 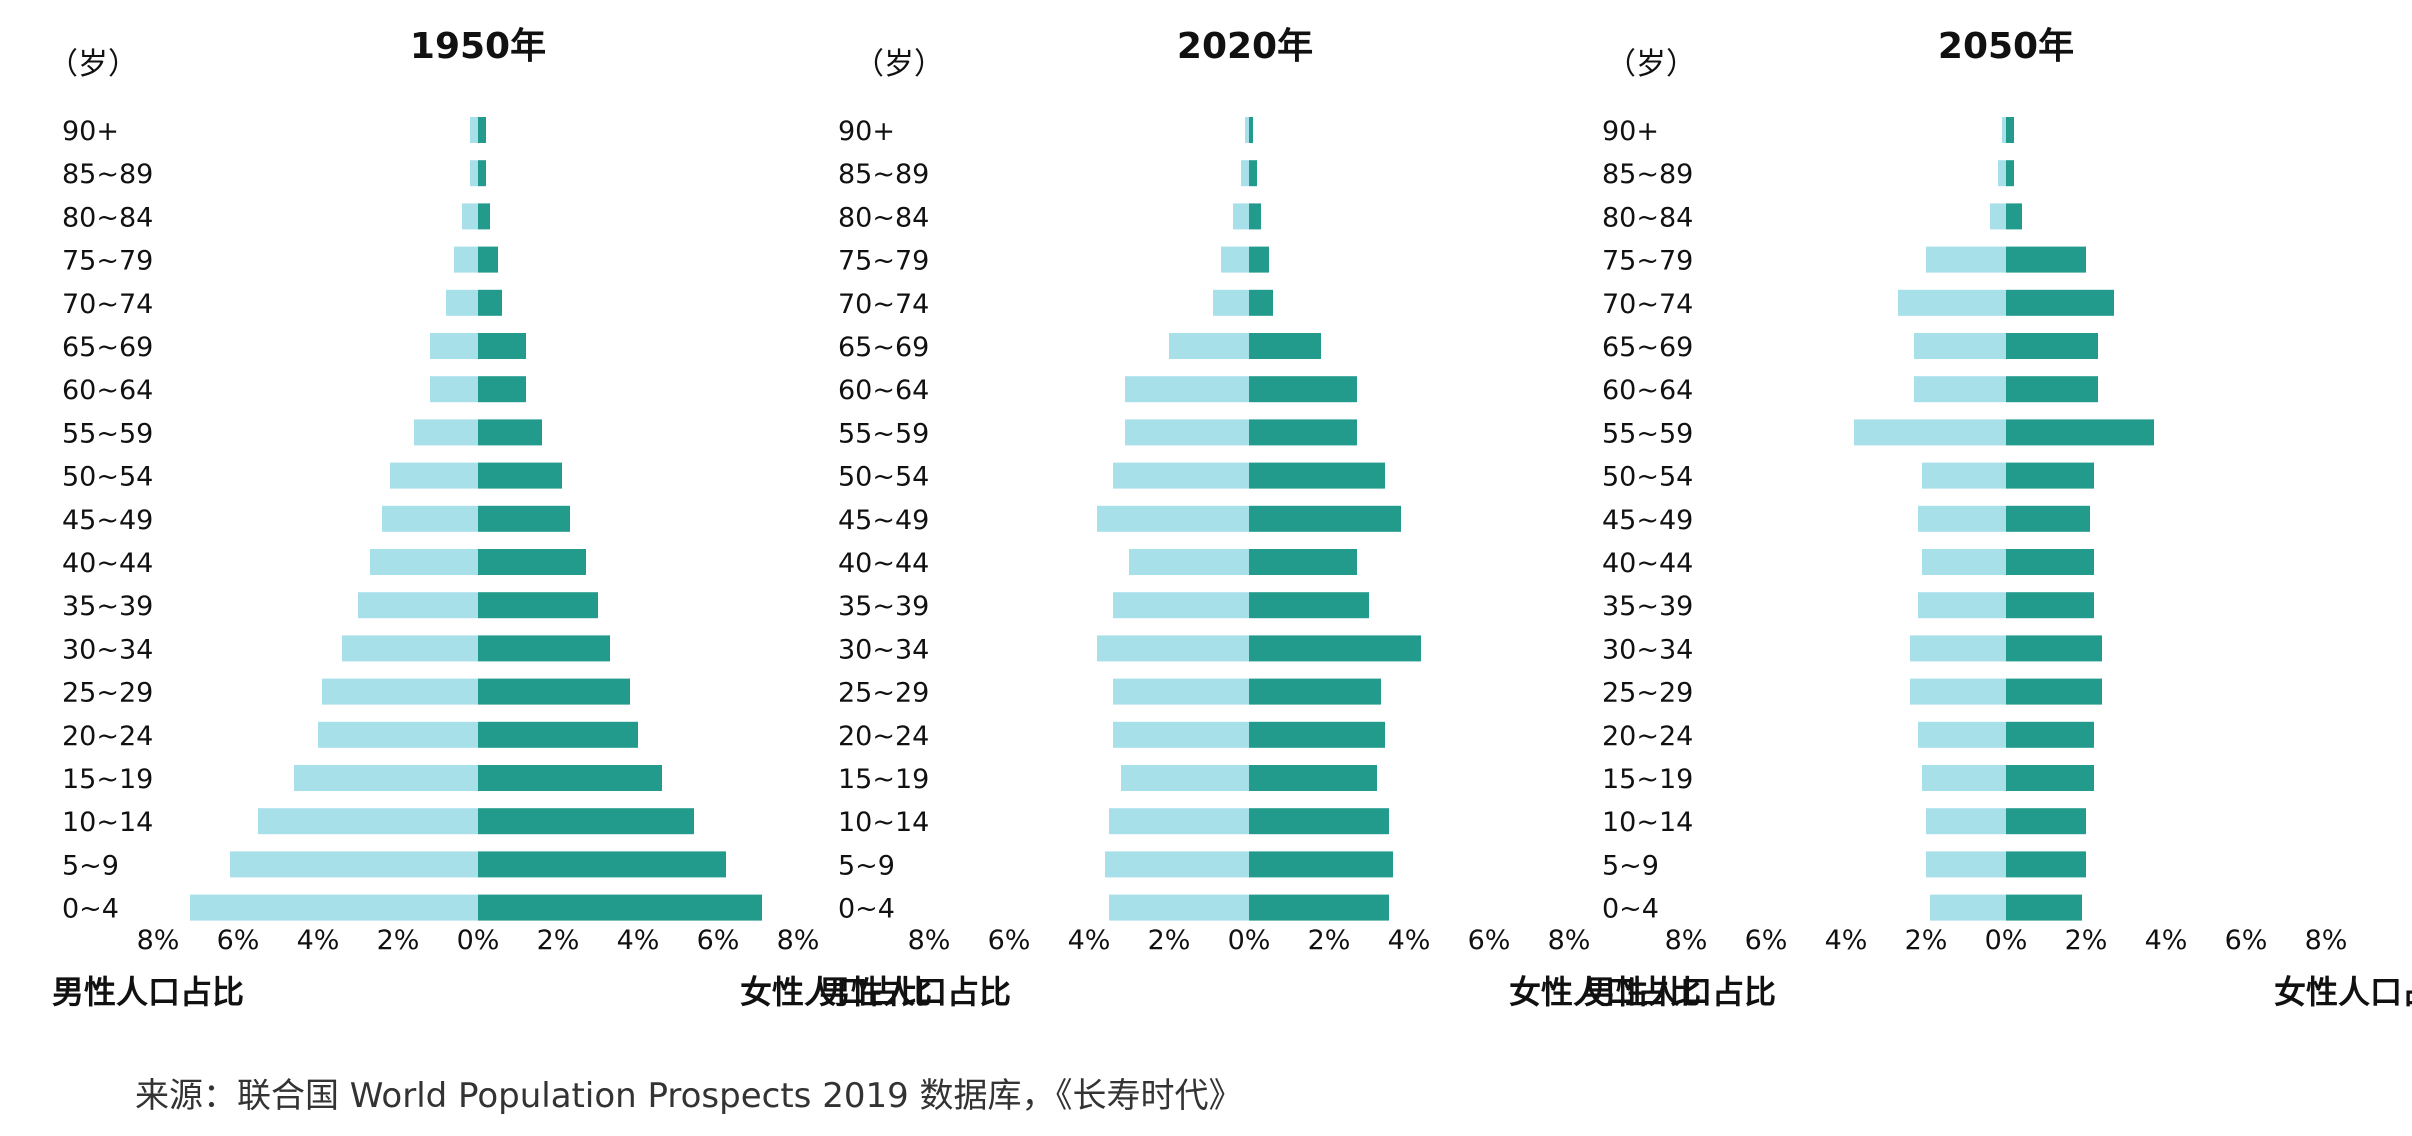 What do you see at coordinates (883, 390) in the screenshot?
I see `age-group-label: 60~64` at bounding box center [883, 390].